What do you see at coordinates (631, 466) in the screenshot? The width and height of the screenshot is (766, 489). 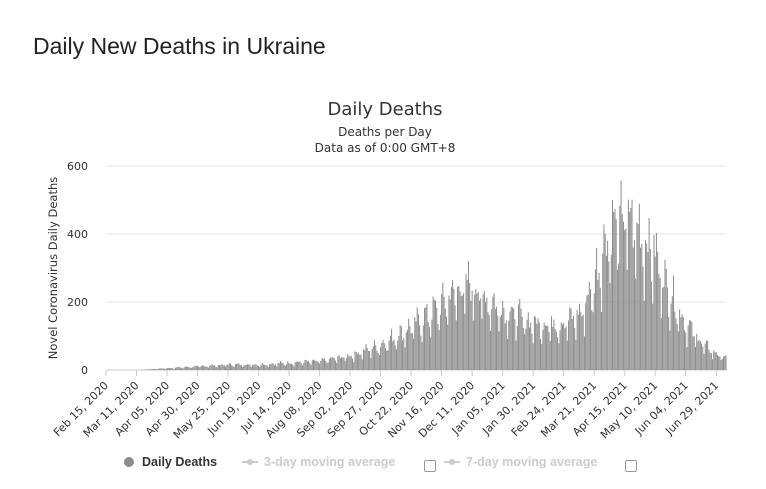 I see `checkbox-7-day-average` at bounding box center [631, 466].